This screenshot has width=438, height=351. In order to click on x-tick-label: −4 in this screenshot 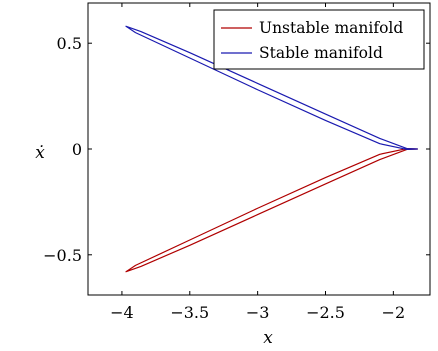, I will do `click(122, 312)`.